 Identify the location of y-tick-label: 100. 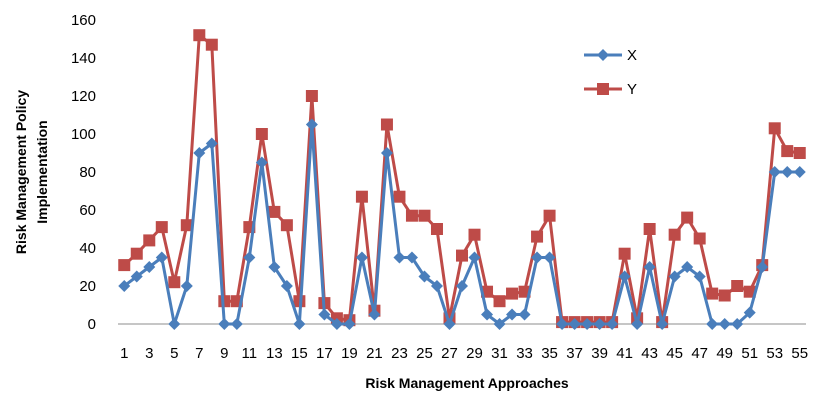
(83, 134).